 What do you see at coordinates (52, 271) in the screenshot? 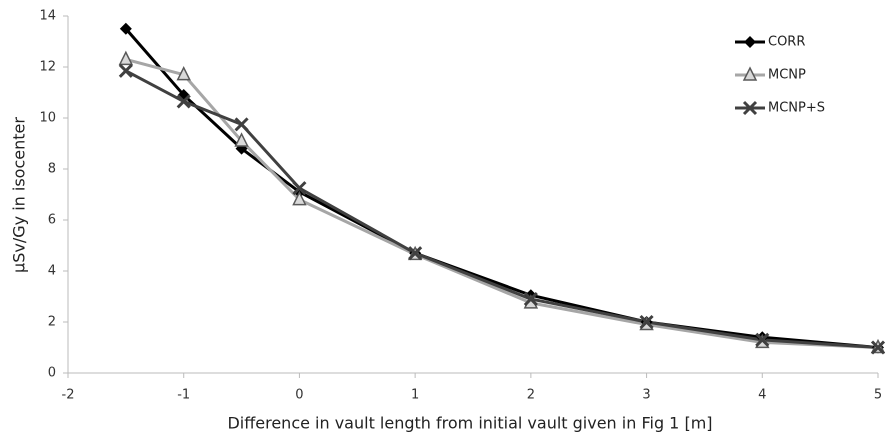
I see `y-tick-label: 4` at bounding box center [52, 271].